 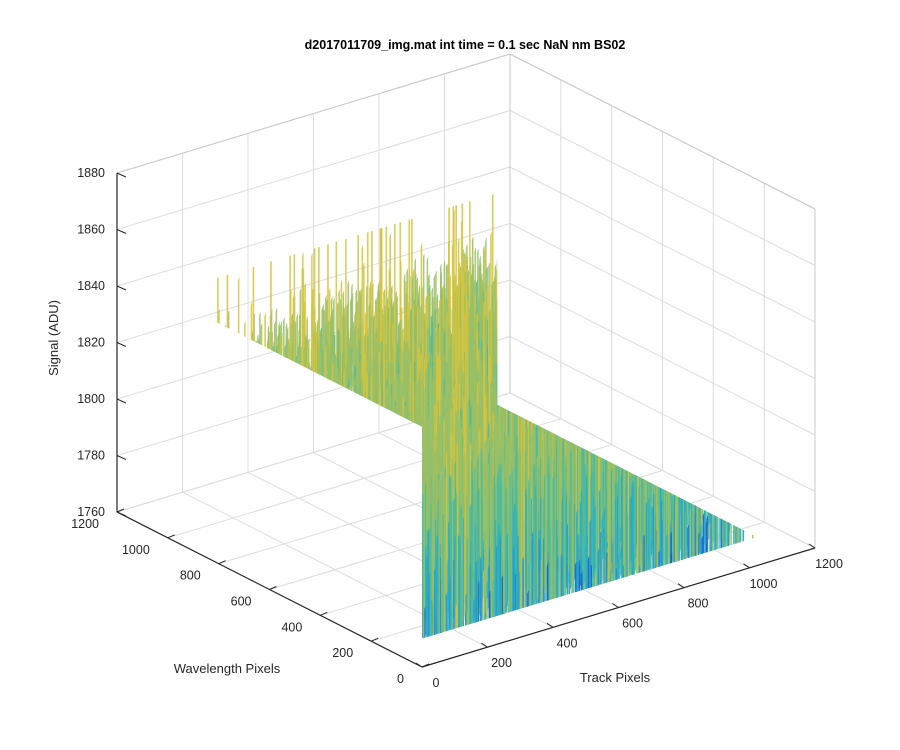 What do you see at coordinates (121, 231) in the screenshot?
I see `z-tick-mark` at bounding box center [121, 231].